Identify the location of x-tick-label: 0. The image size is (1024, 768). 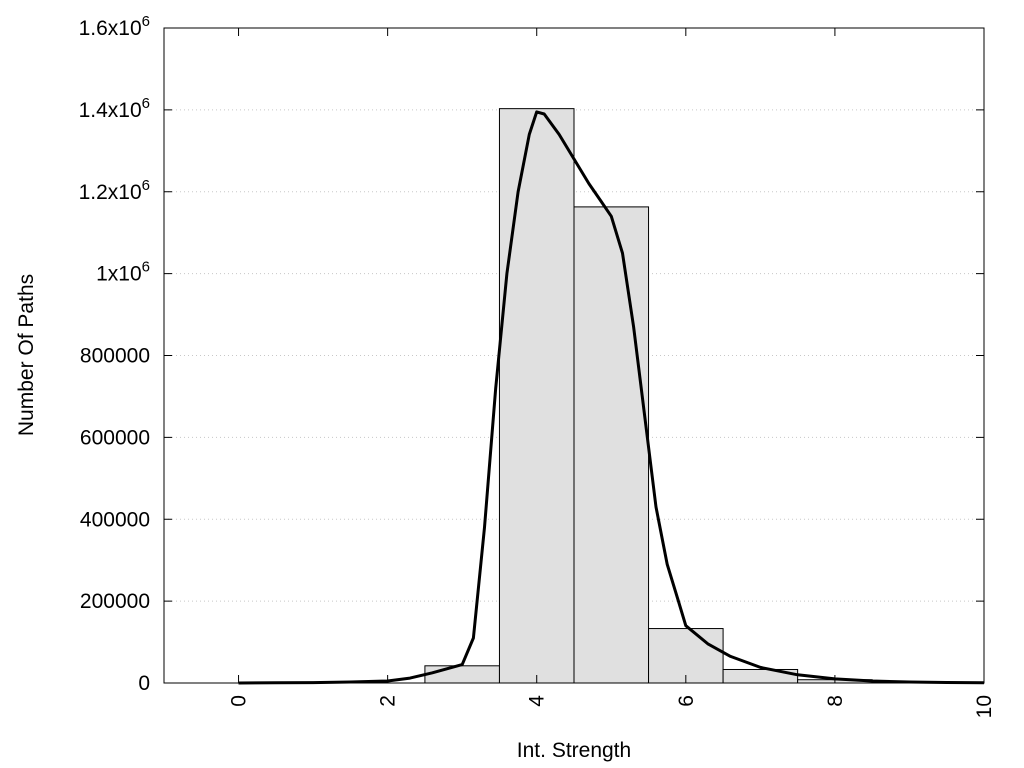
(239, 701).